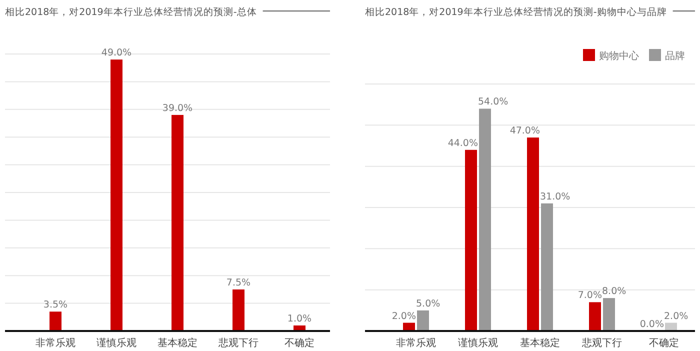 The height and width of the screenshot is (351, 700). What do you see at coordinates (238, 282) in the screenshot?
I see `data-label: 7.5%` at bounding box center [238, 282].